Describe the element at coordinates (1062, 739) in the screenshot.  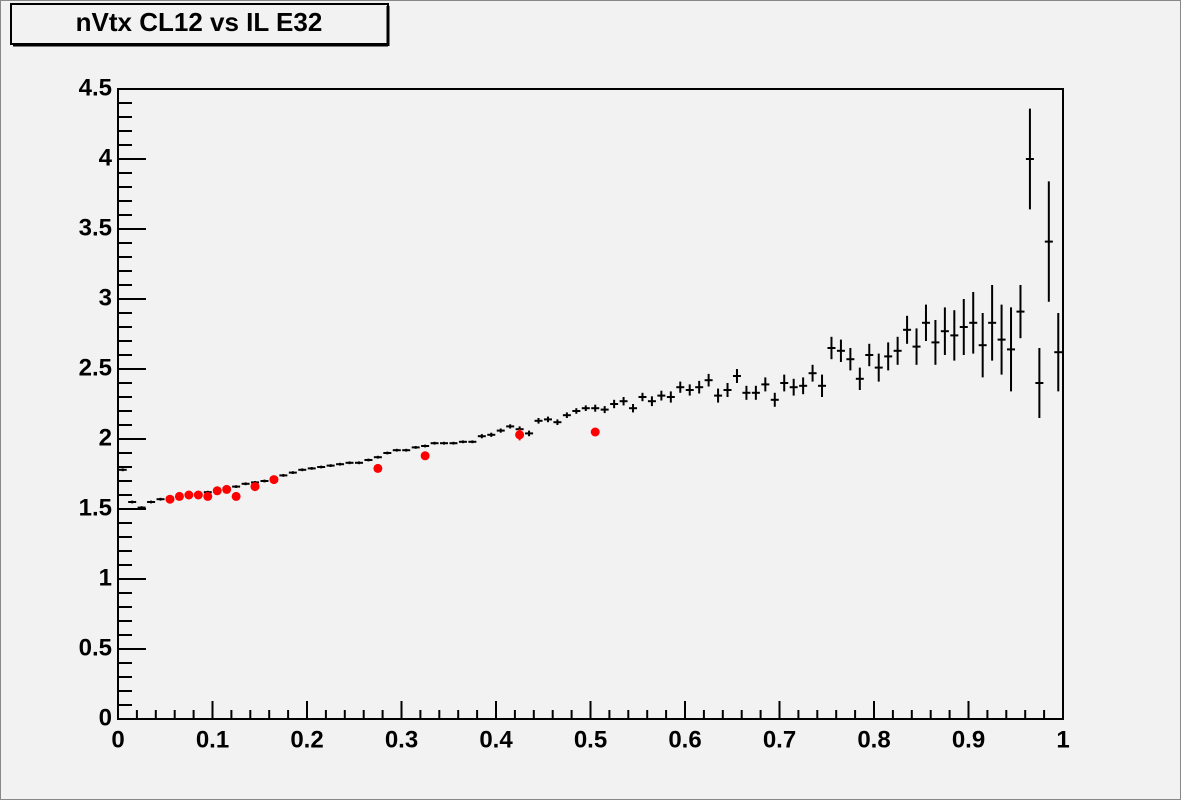
I see `x-tick-label: 1` at that location.